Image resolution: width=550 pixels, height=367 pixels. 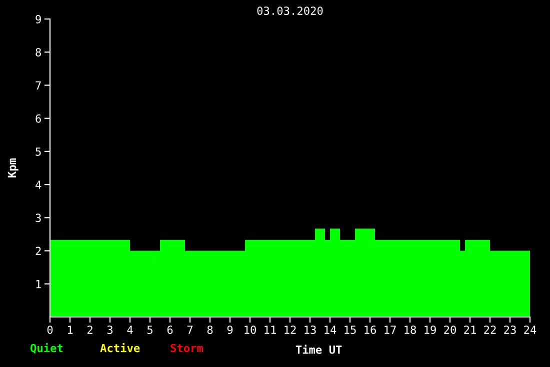 What do you see at coordinates (149, 330) in the screenshot?
I see `x-tick-label: 5` at bounding box center [149, 330].